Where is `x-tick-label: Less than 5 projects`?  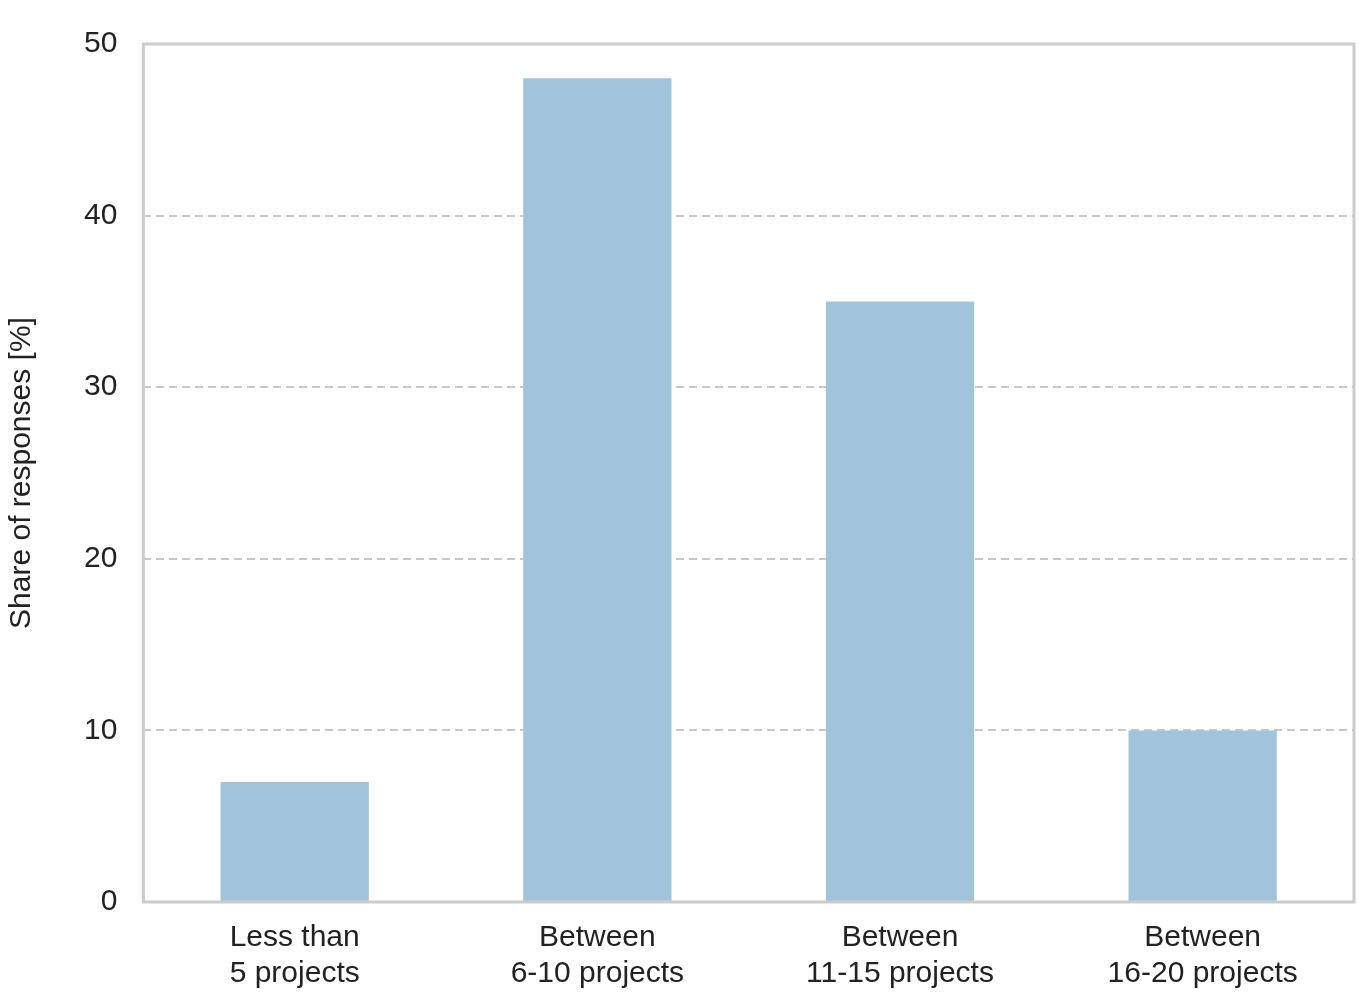
x-tick-label: Less than 5 projects is located at coordinates (294, 954).